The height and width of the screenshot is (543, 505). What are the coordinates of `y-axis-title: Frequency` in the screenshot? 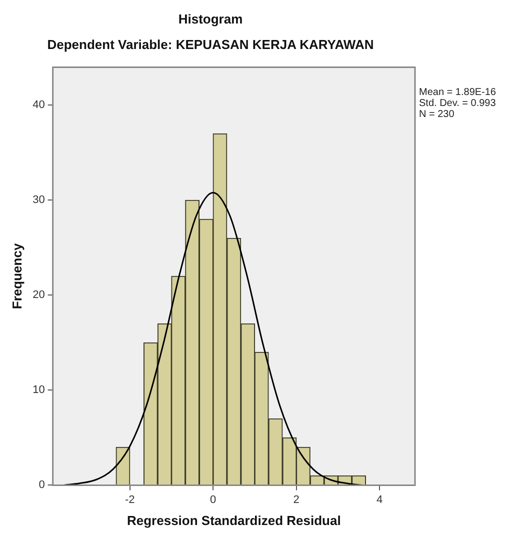 It's located at (16, 276).